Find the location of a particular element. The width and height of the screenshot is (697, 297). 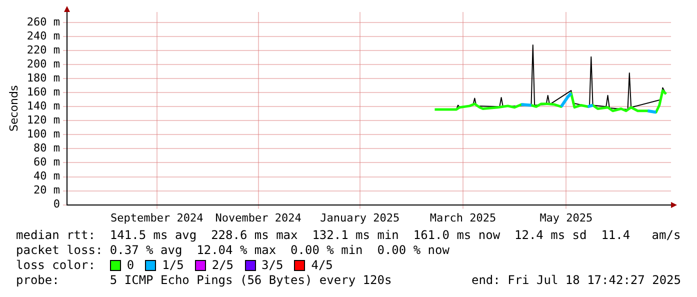

y-tick-label: 200 m is located at coordinates (43, 63).